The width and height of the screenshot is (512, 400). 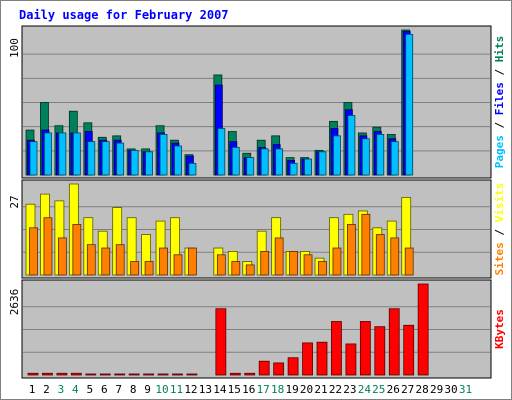 I want to click on day-label-30: 30, so click(x=450, y=389).